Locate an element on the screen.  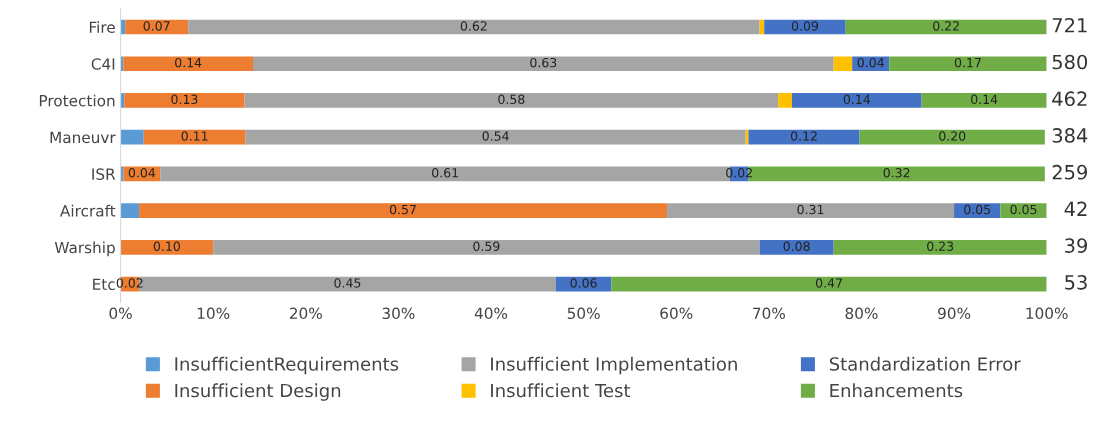
x-tick-label: 40% is located at coordinates (491, 313).